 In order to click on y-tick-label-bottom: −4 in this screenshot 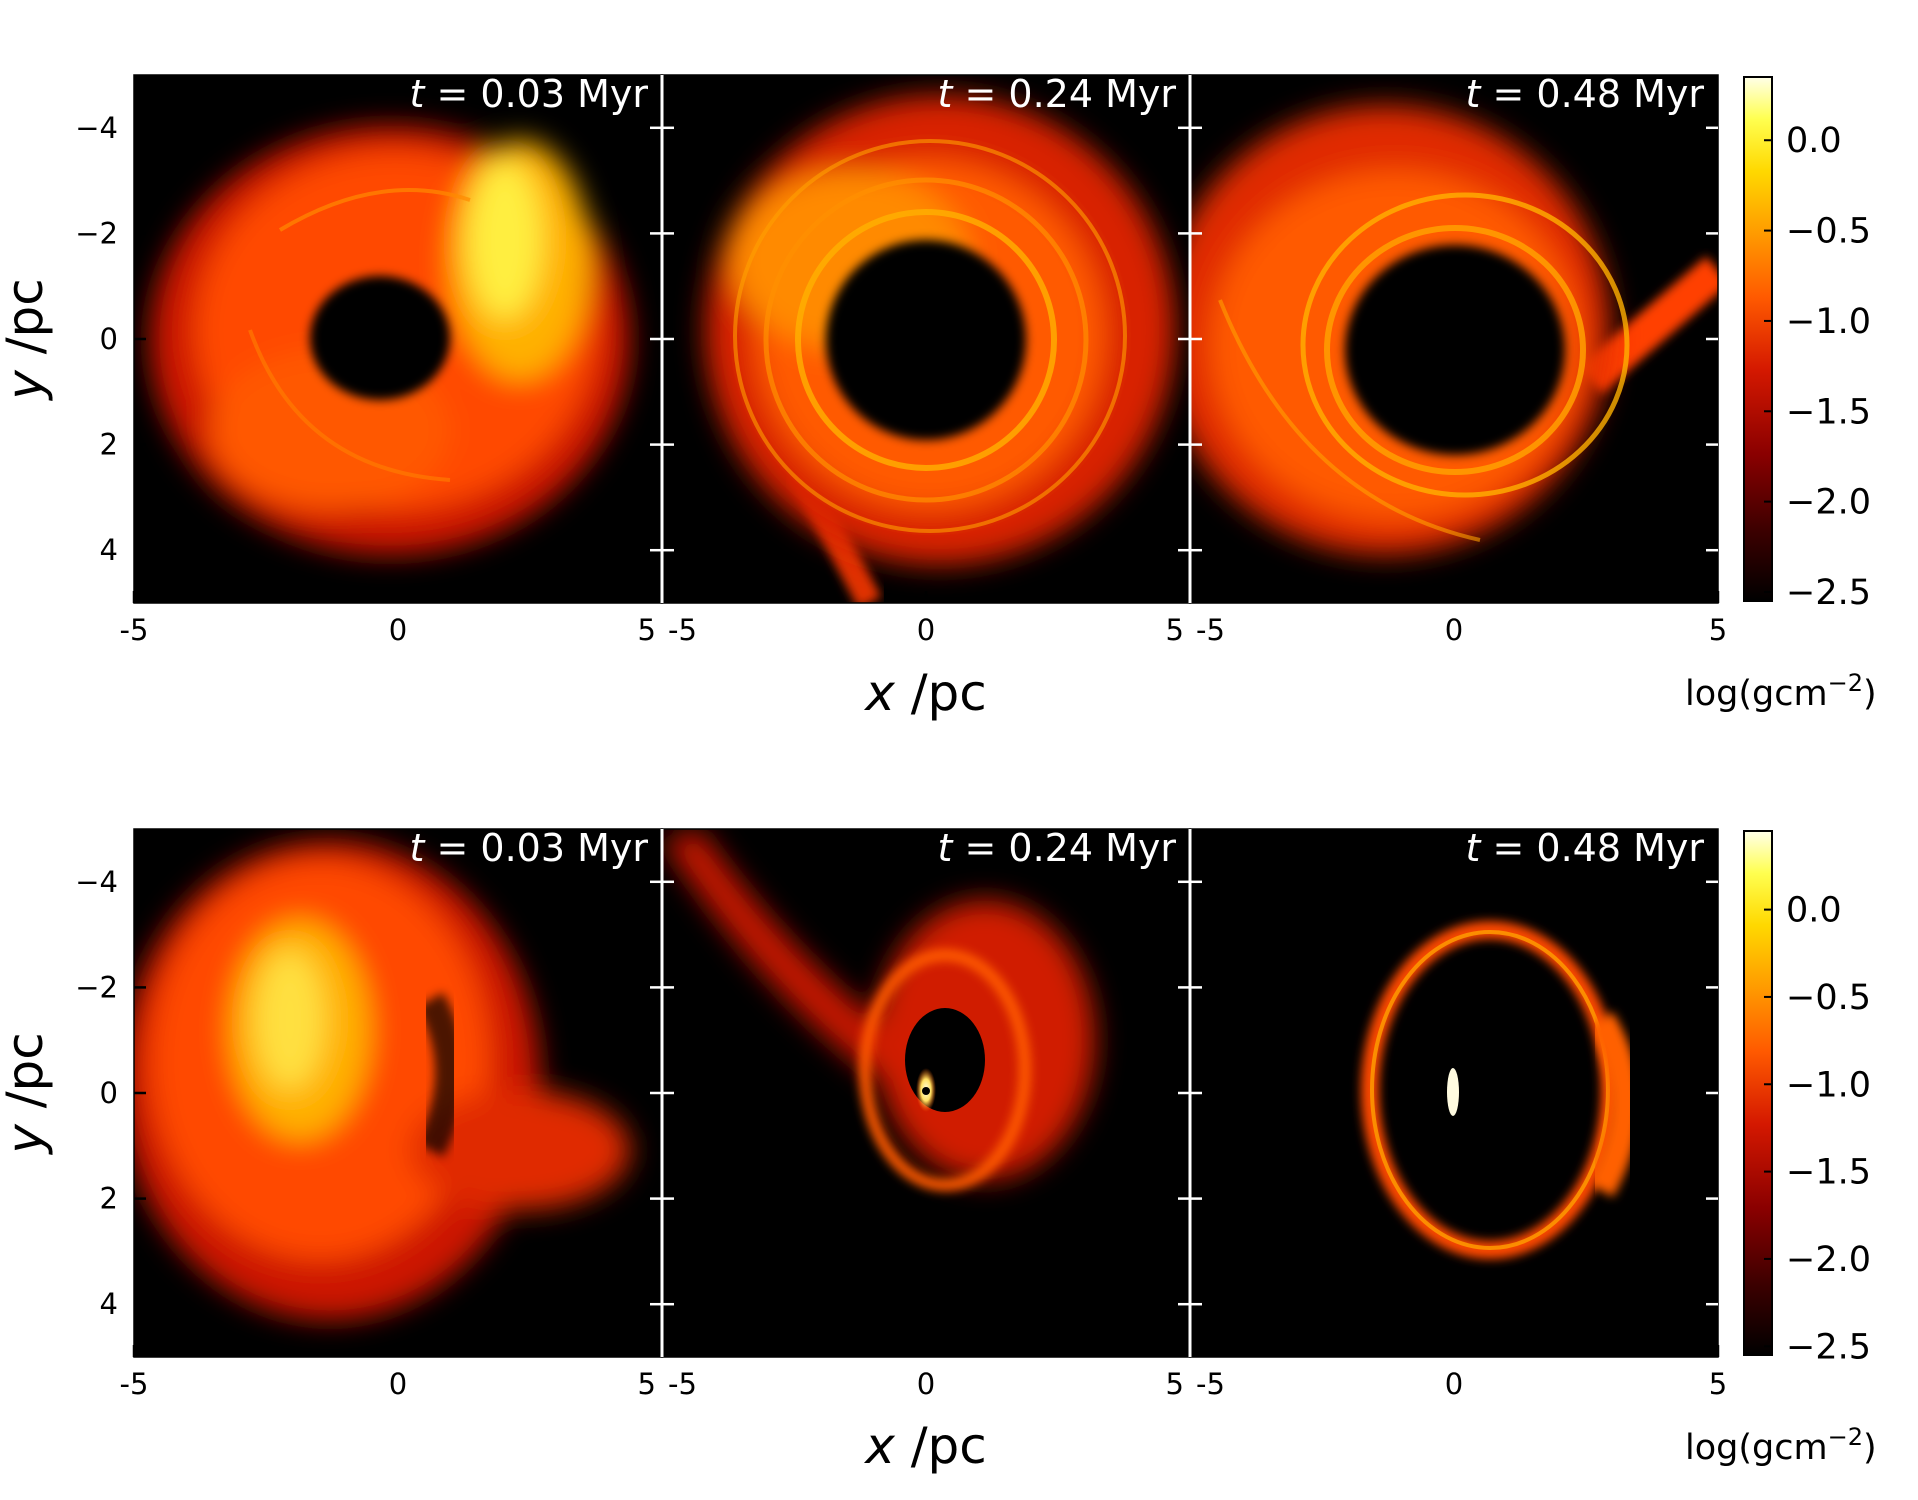, I will do `click(96, 882)`.